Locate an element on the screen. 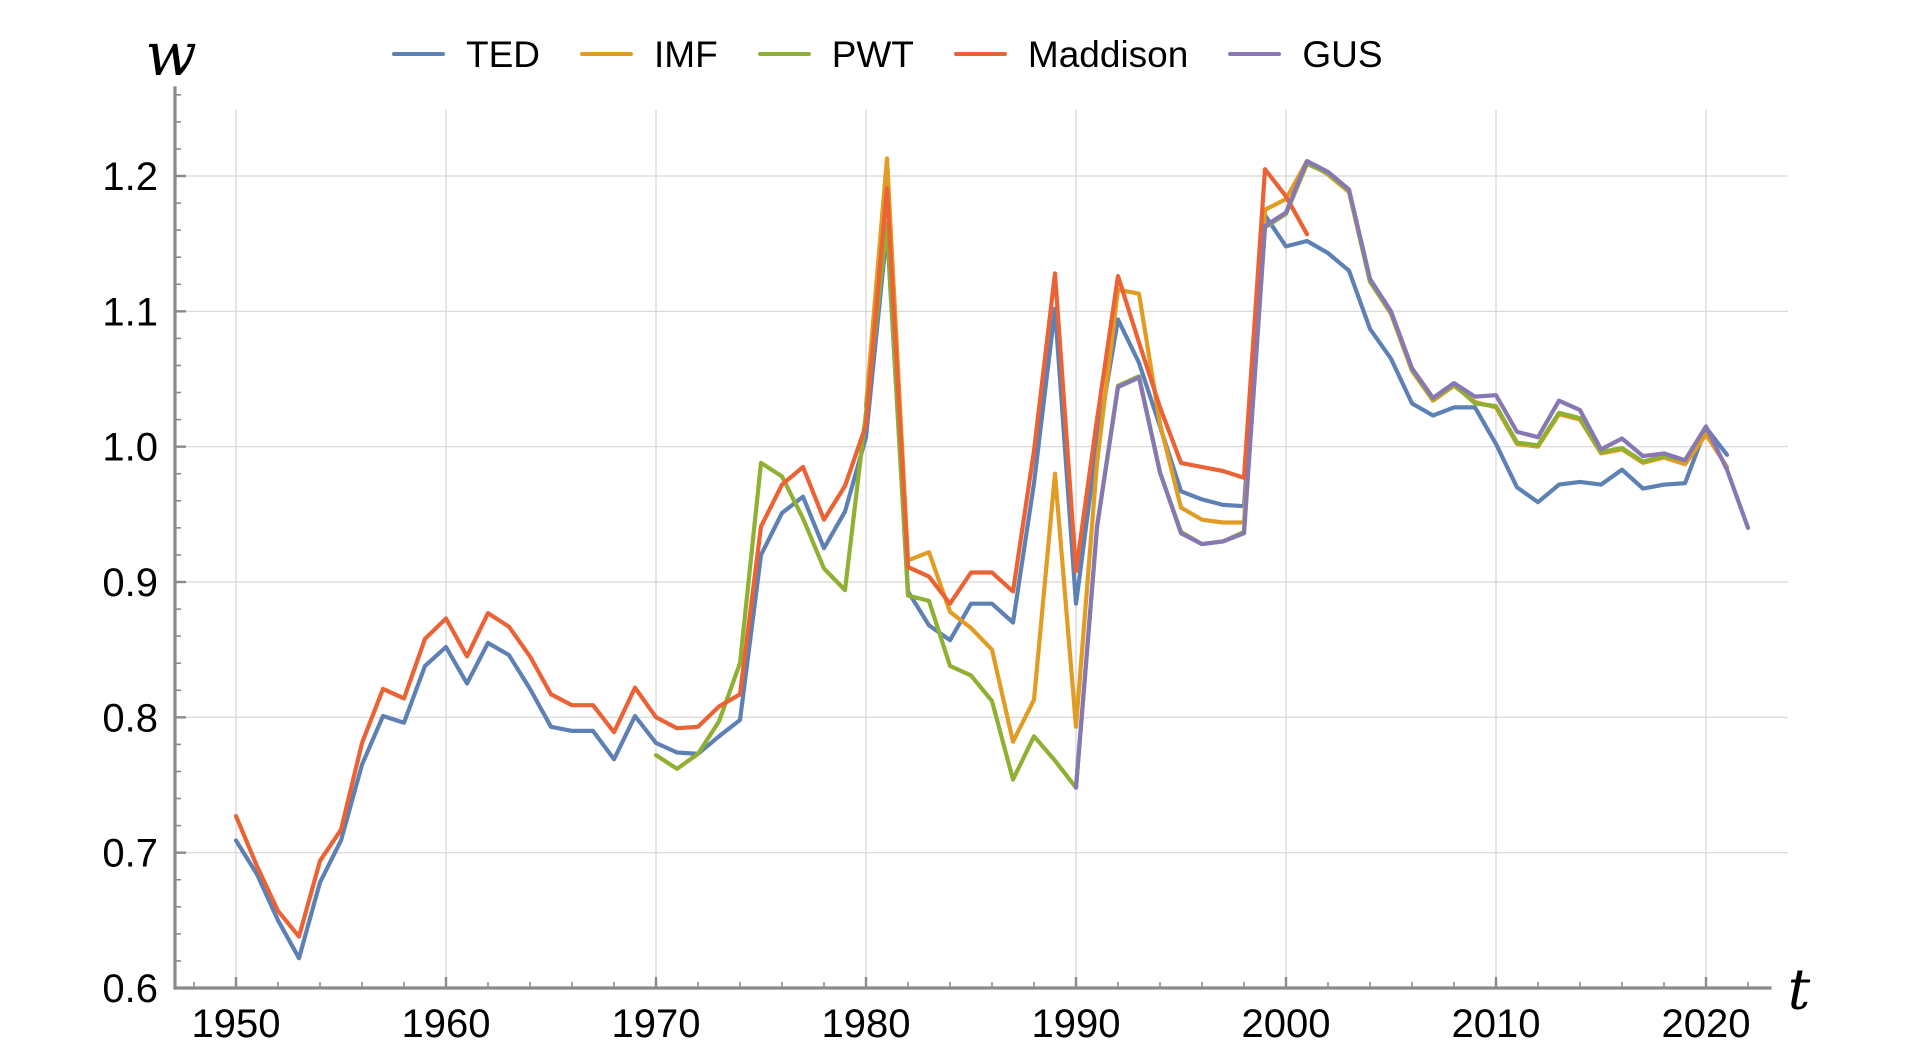 The image size is (1920, 1056). x-tick-label: 1980 is located at coordinates (866, 1024).